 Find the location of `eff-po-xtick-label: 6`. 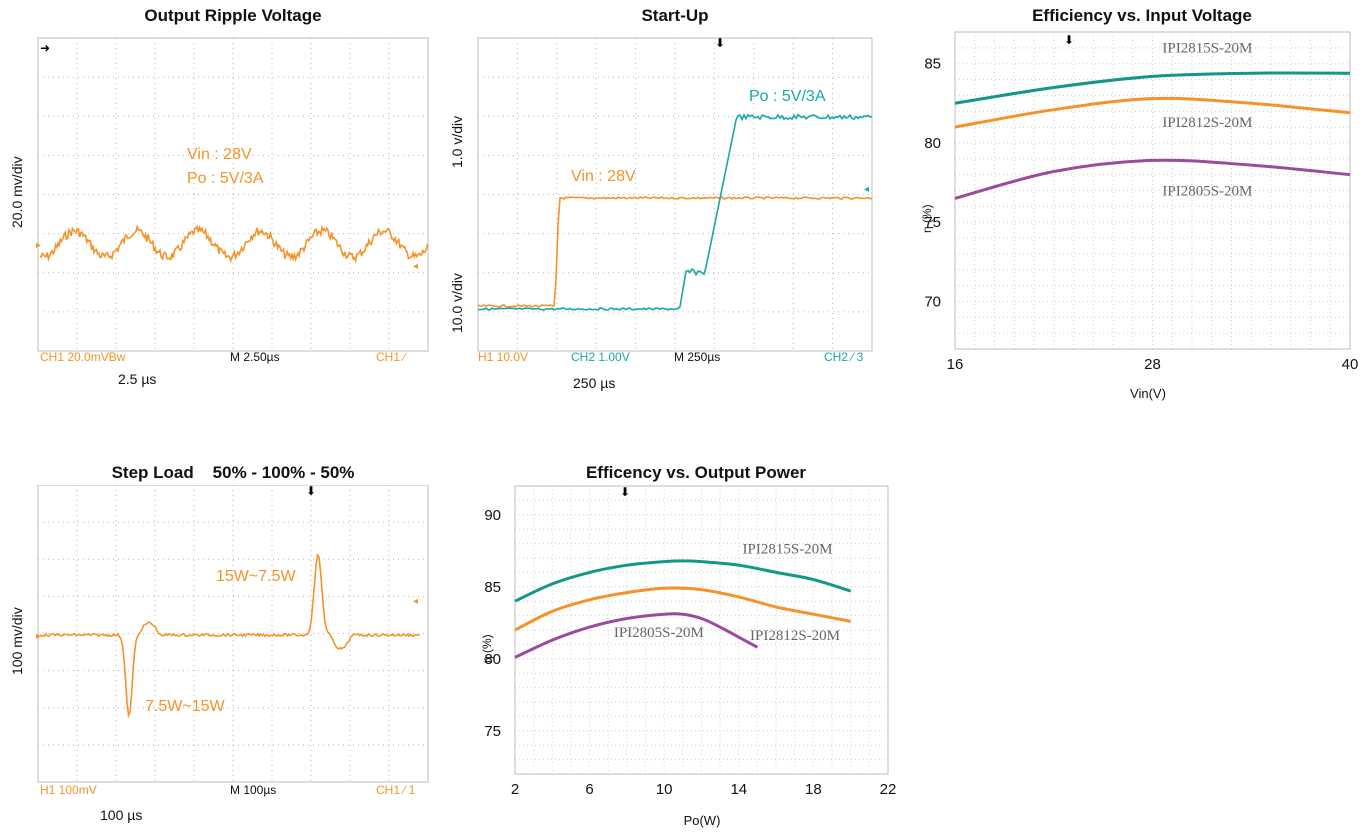

eff-po-xtick-label: 6 is located at coordinates (589, 789).